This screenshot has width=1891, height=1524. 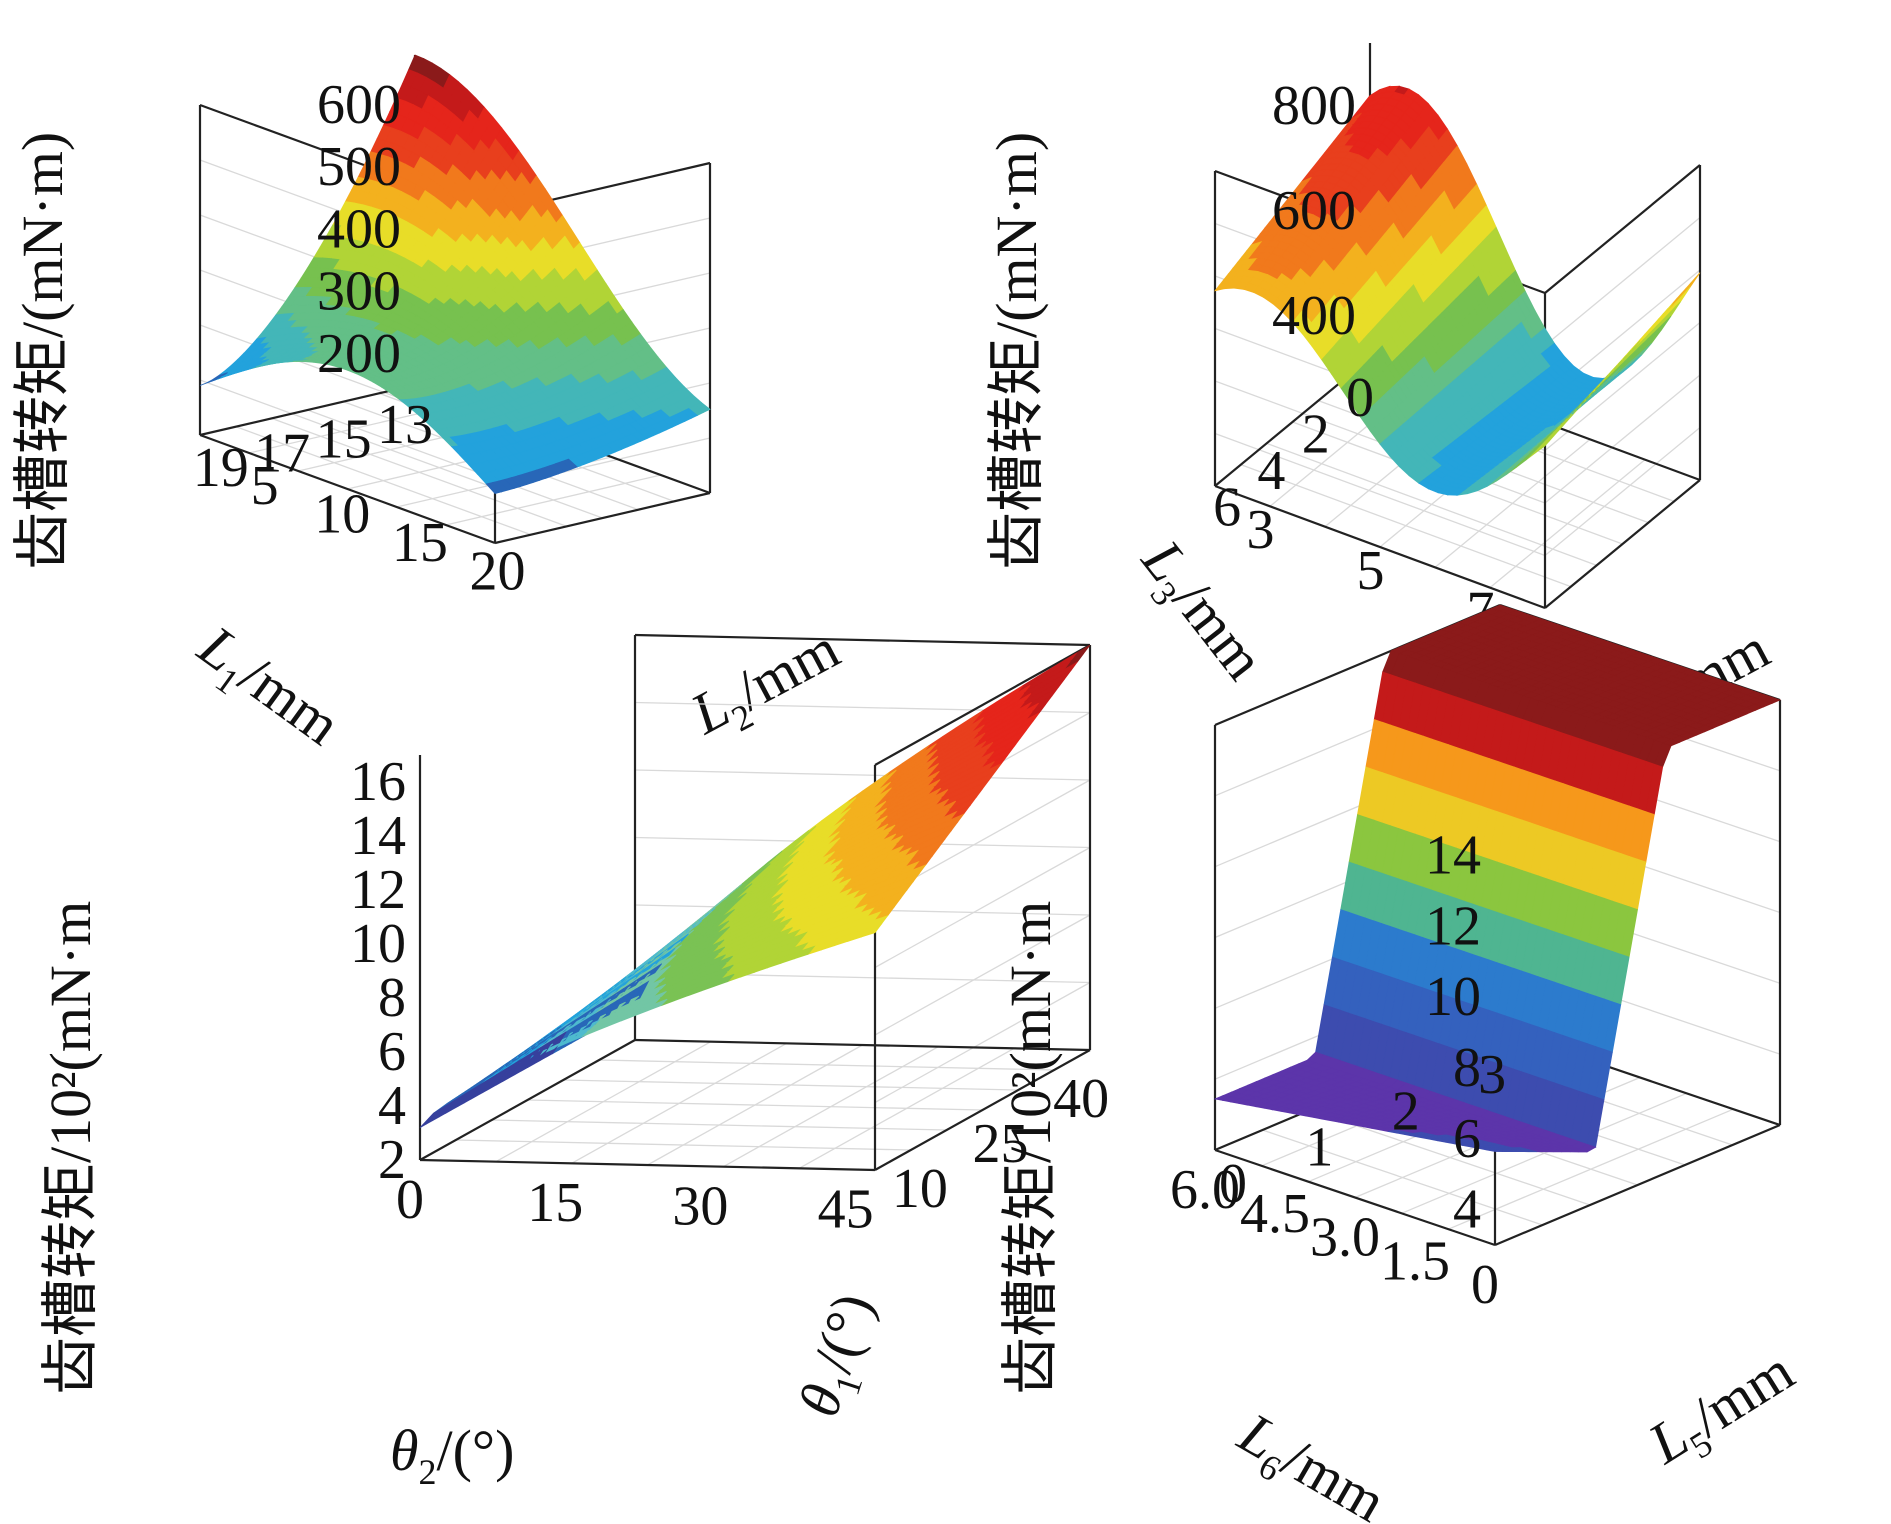 What do you see at coordinates (1415, 1261) in the screenshot?
I see `x-tick-label: 1.5` at bounding box center [1415, 1261].